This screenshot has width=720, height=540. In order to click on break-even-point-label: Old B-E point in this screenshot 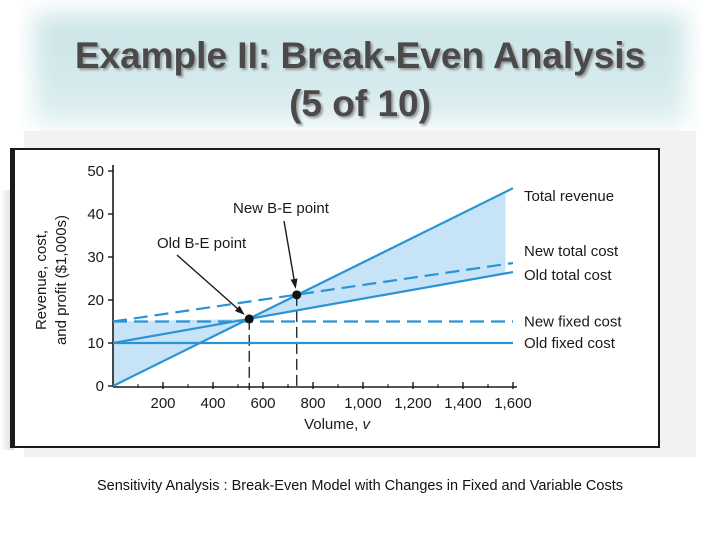, I will do `click(202, 243)`.